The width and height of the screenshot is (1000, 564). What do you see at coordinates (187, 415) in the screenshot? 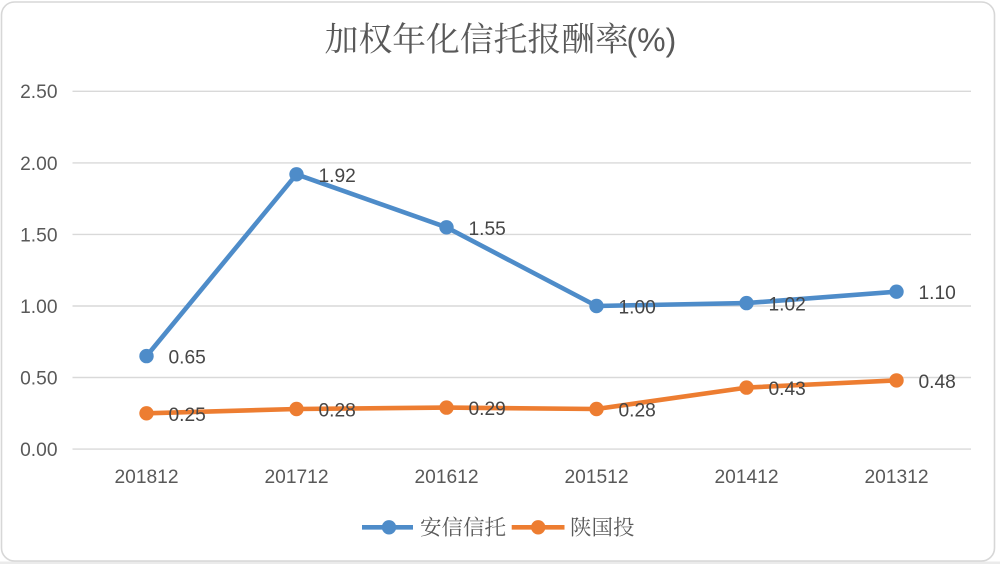
I see `svg-text: 0.25` at bounding box center [187, 415].